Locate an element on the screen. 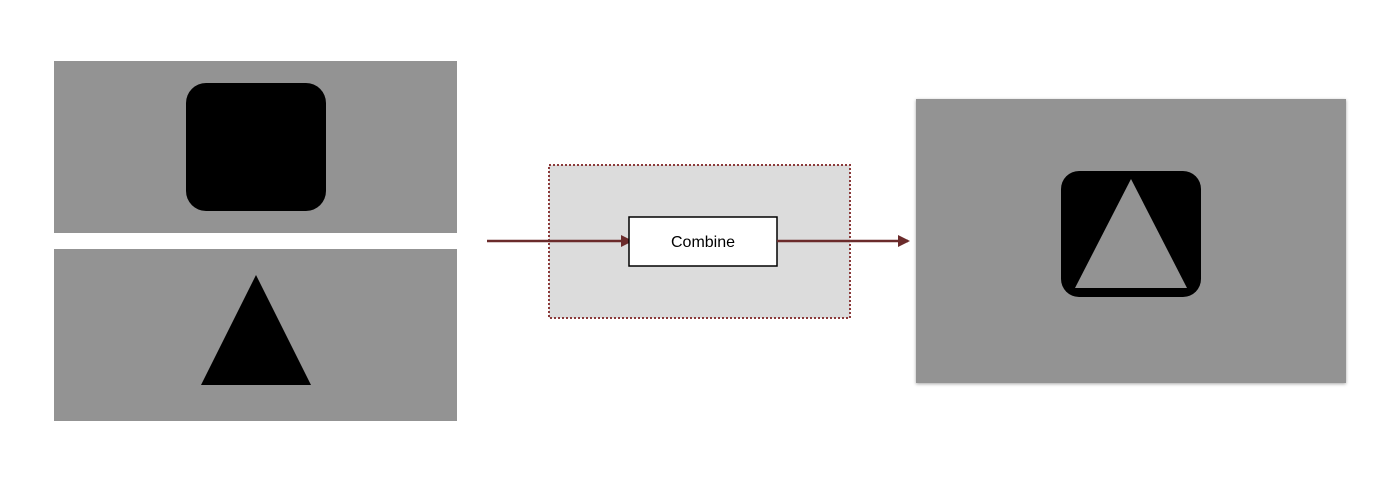 The width and height of the screenshot is (1400, 480). rounded-square-shape is located at coordinates (256, 147).